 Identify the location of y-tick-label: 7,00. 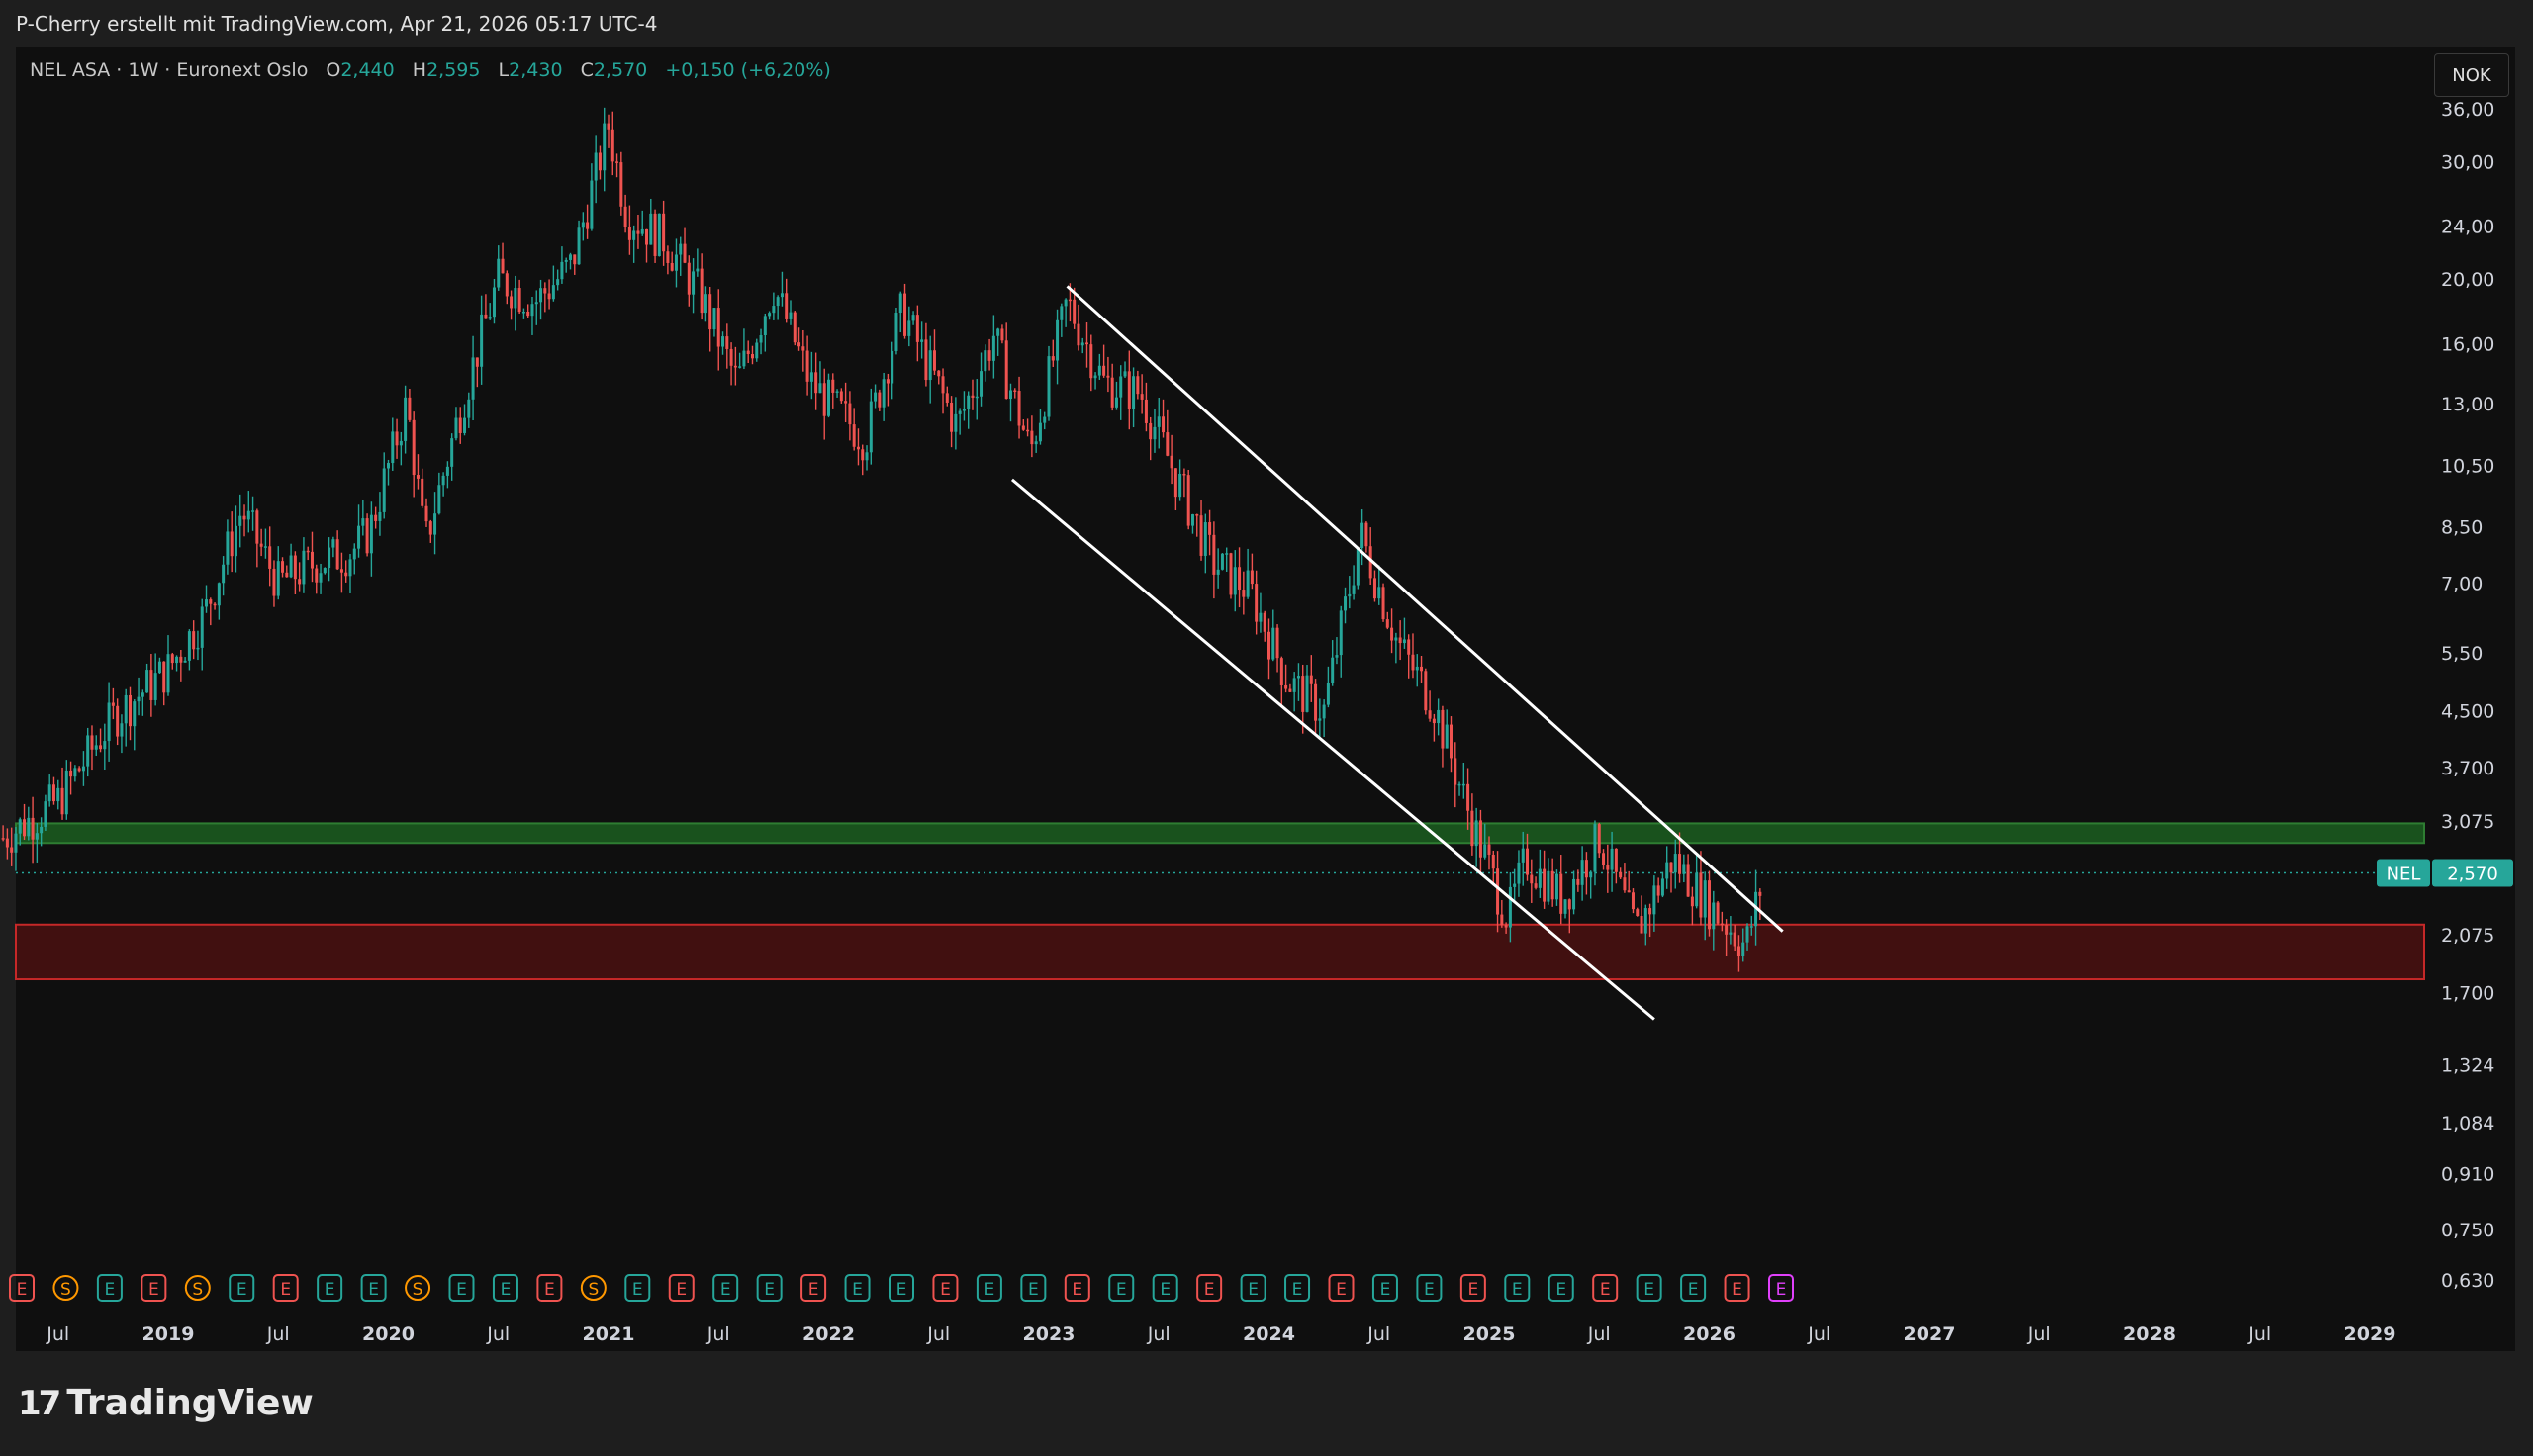
(2462, 583).